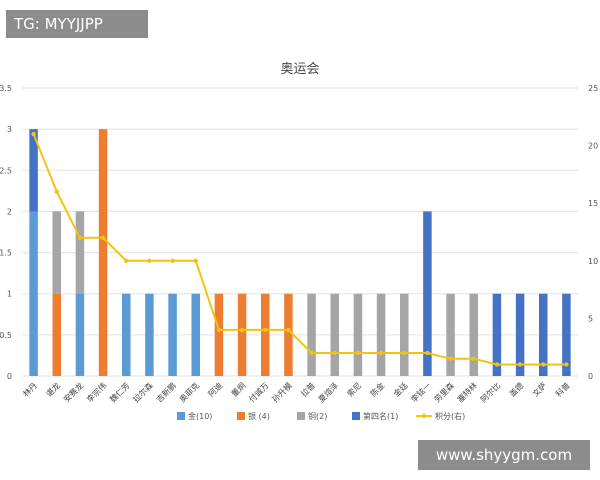  What do you see at coordinates (308, 389) in the screenshot?
I see `x-tick-label: 拉普` at bounding box center [308, 389].